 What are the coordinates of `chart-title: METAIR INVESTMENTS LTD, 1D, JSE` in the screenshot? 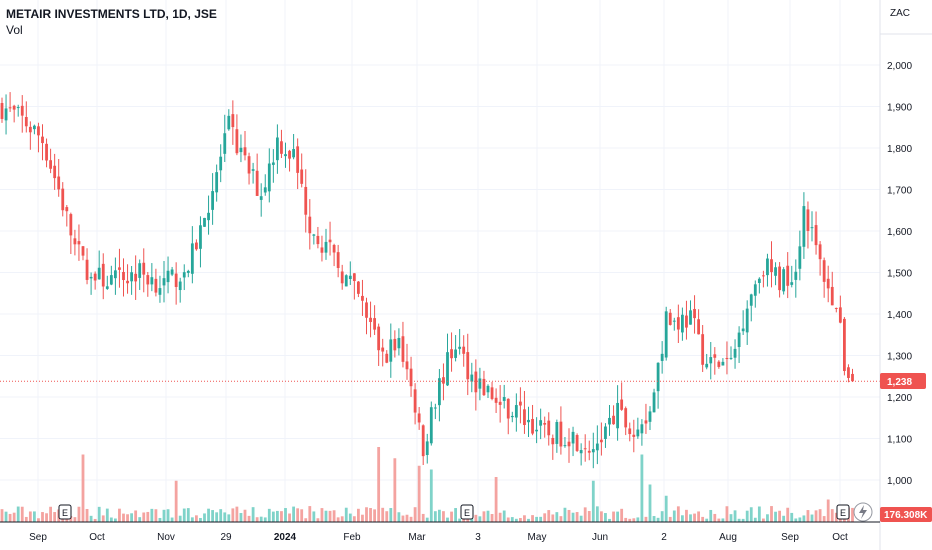 It's located at (111, 14).